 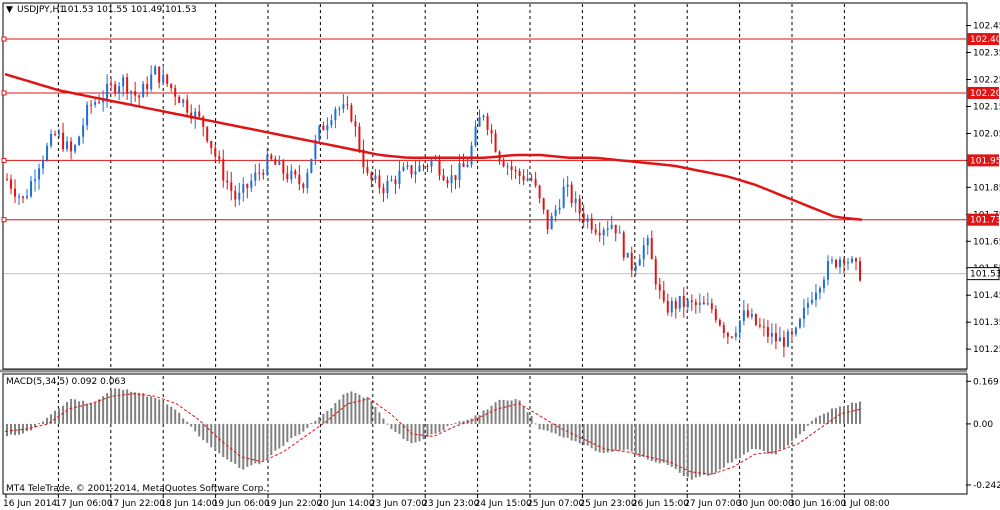 What do you see at coordinates (986, 107) in the screenshot?
I see `y-tick-label: 102.15` at bounding box center [986, 107].